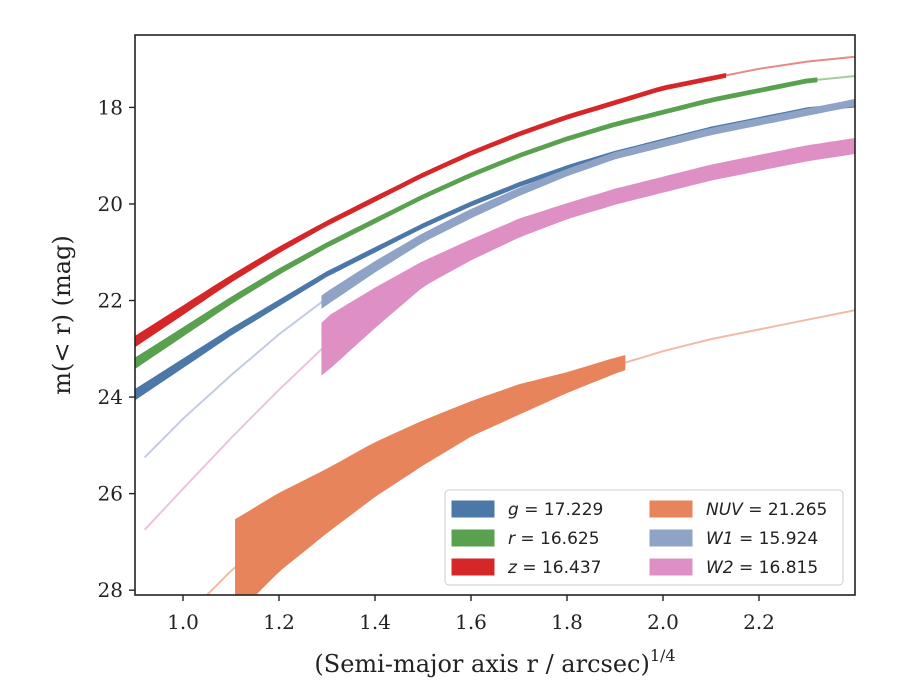 The height and width of the screenshot is (700, 900). I want to click on legend-item-w2: W2 = 16.815, so click(733, 568).